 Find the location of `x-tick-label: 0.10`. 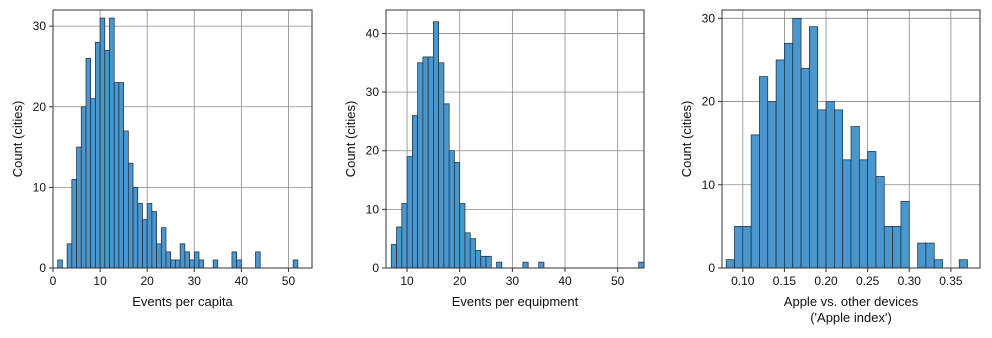

x-tick-label: 0.10 is located at coordinates (743, 281).